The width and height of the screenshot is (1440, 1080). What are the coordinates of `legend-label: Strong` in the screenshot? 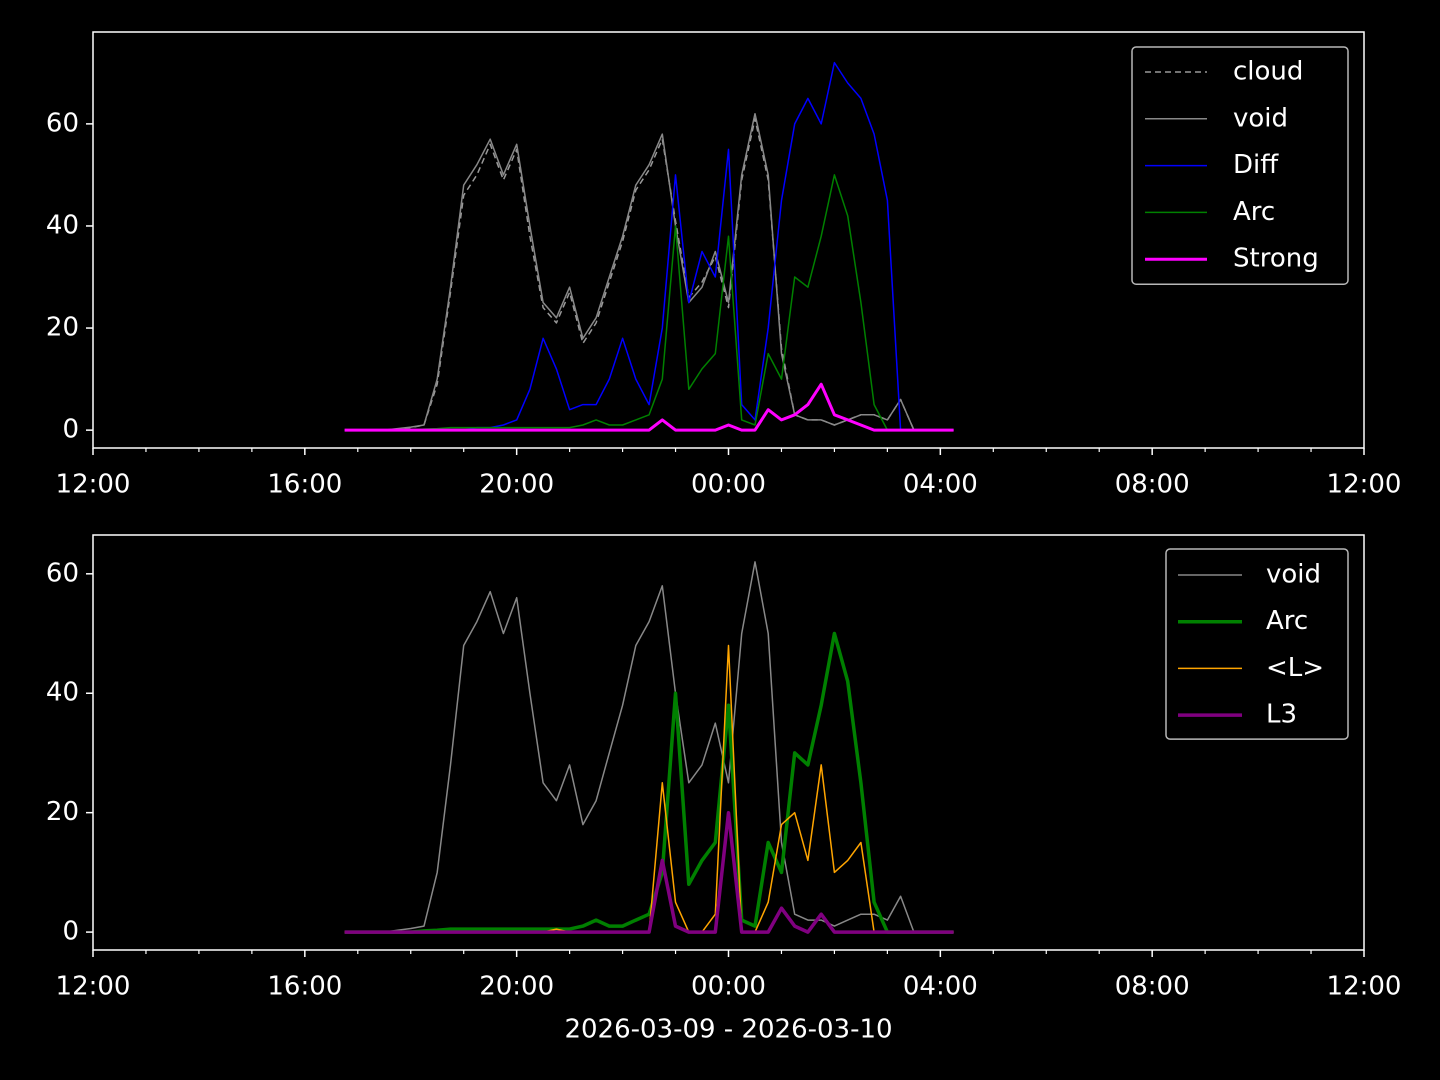 It's located at (1276, 259).